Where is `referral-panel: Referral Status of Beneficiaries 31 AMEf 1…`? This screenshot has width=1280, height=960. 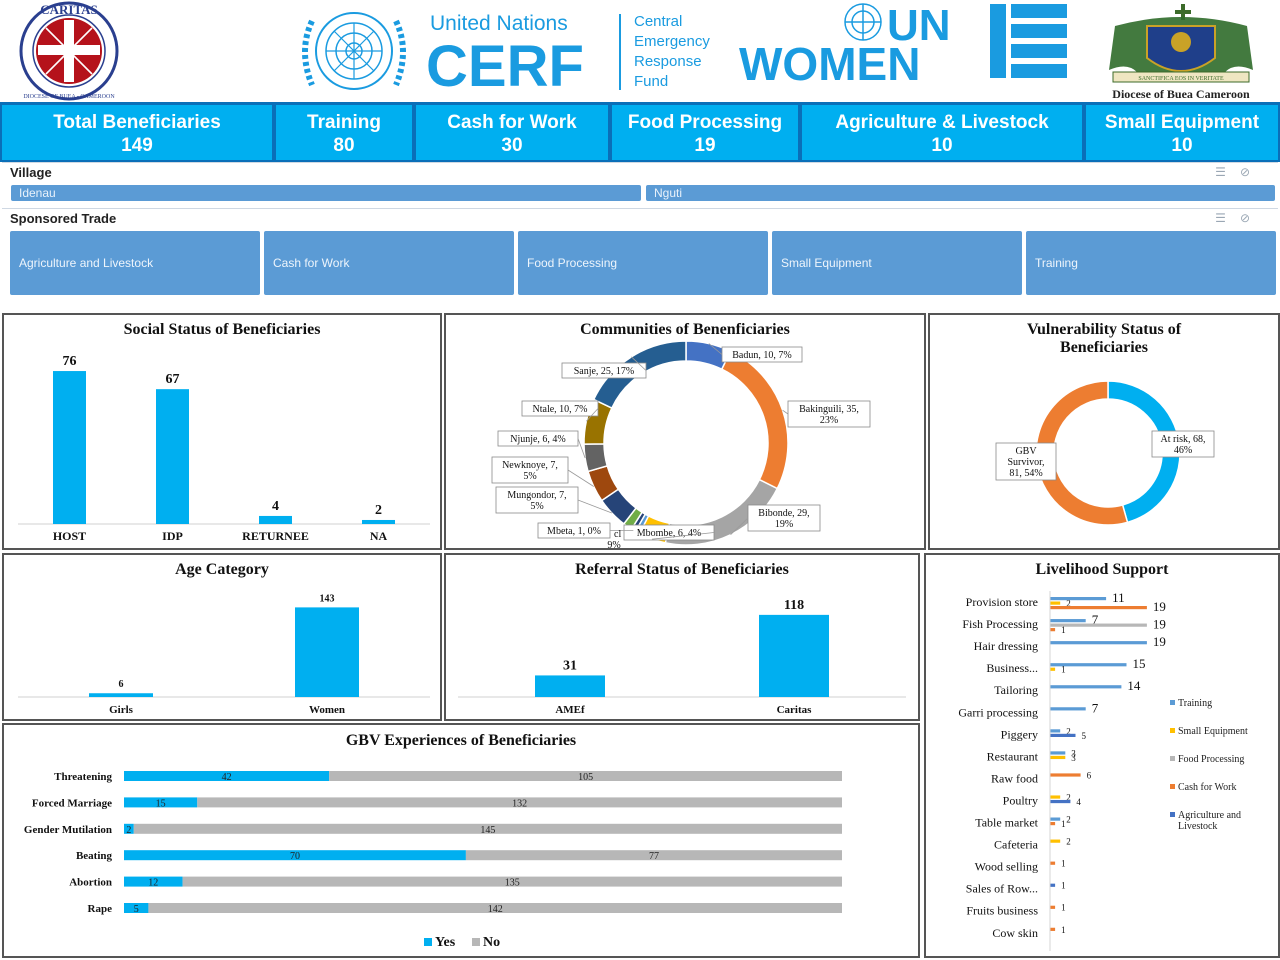 referral-panel: Referral Status of Beneficiaries 31 AMEf 1… is located at coordinates (682, 637).